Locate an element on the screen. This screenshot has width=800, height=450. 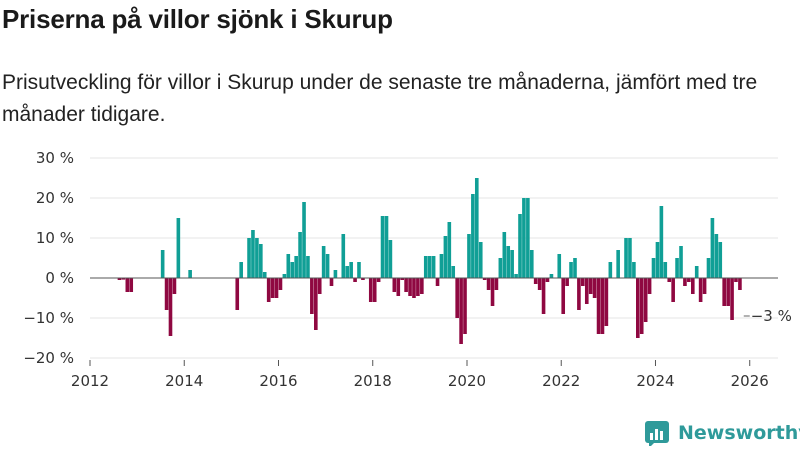
y-tick-label: 20 % is located at coordinates (55, 198).